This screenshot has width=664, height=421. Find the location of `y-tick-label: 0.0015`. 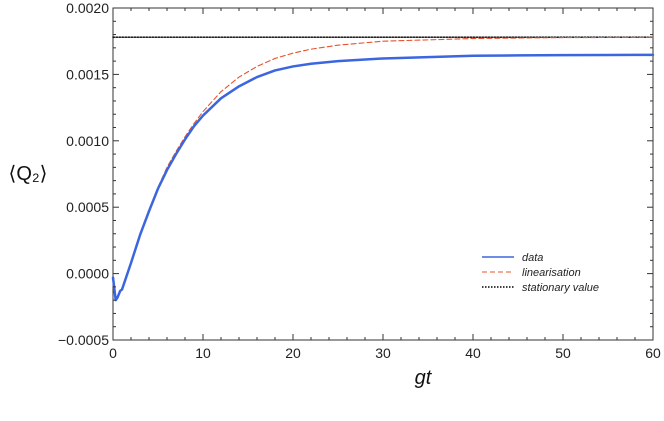

y-tick-label: 0.0015 is located at coordinates (87, 74).